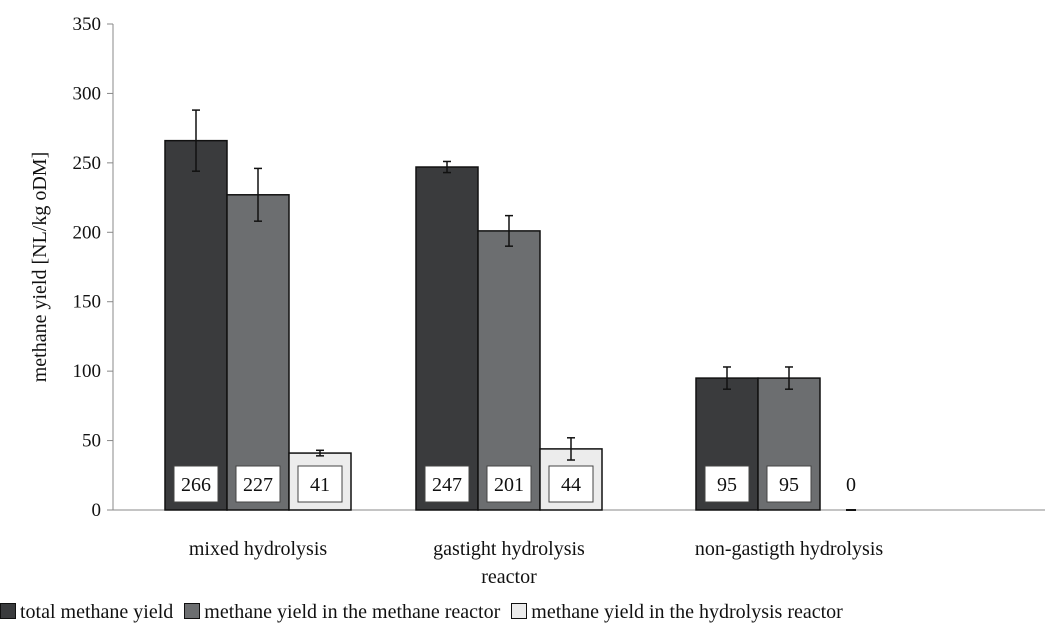 Image resolution: width=1062 pixels, height=628 pixels. What do you see at coordinates (258, 485) in the screenshot?
I see `data-label: 227` at bounding box center [258, 485].